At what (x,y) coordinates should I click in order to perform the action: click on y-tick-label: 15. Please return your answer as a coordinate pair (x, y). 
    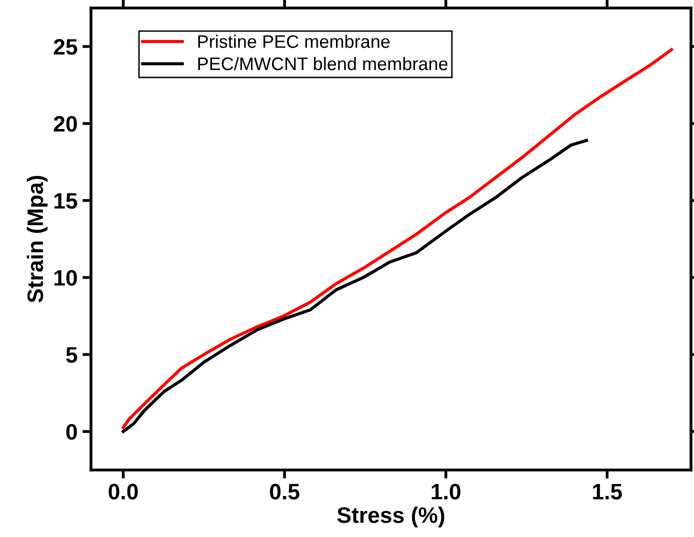
    Looking at the image, I should click on (66, 201).